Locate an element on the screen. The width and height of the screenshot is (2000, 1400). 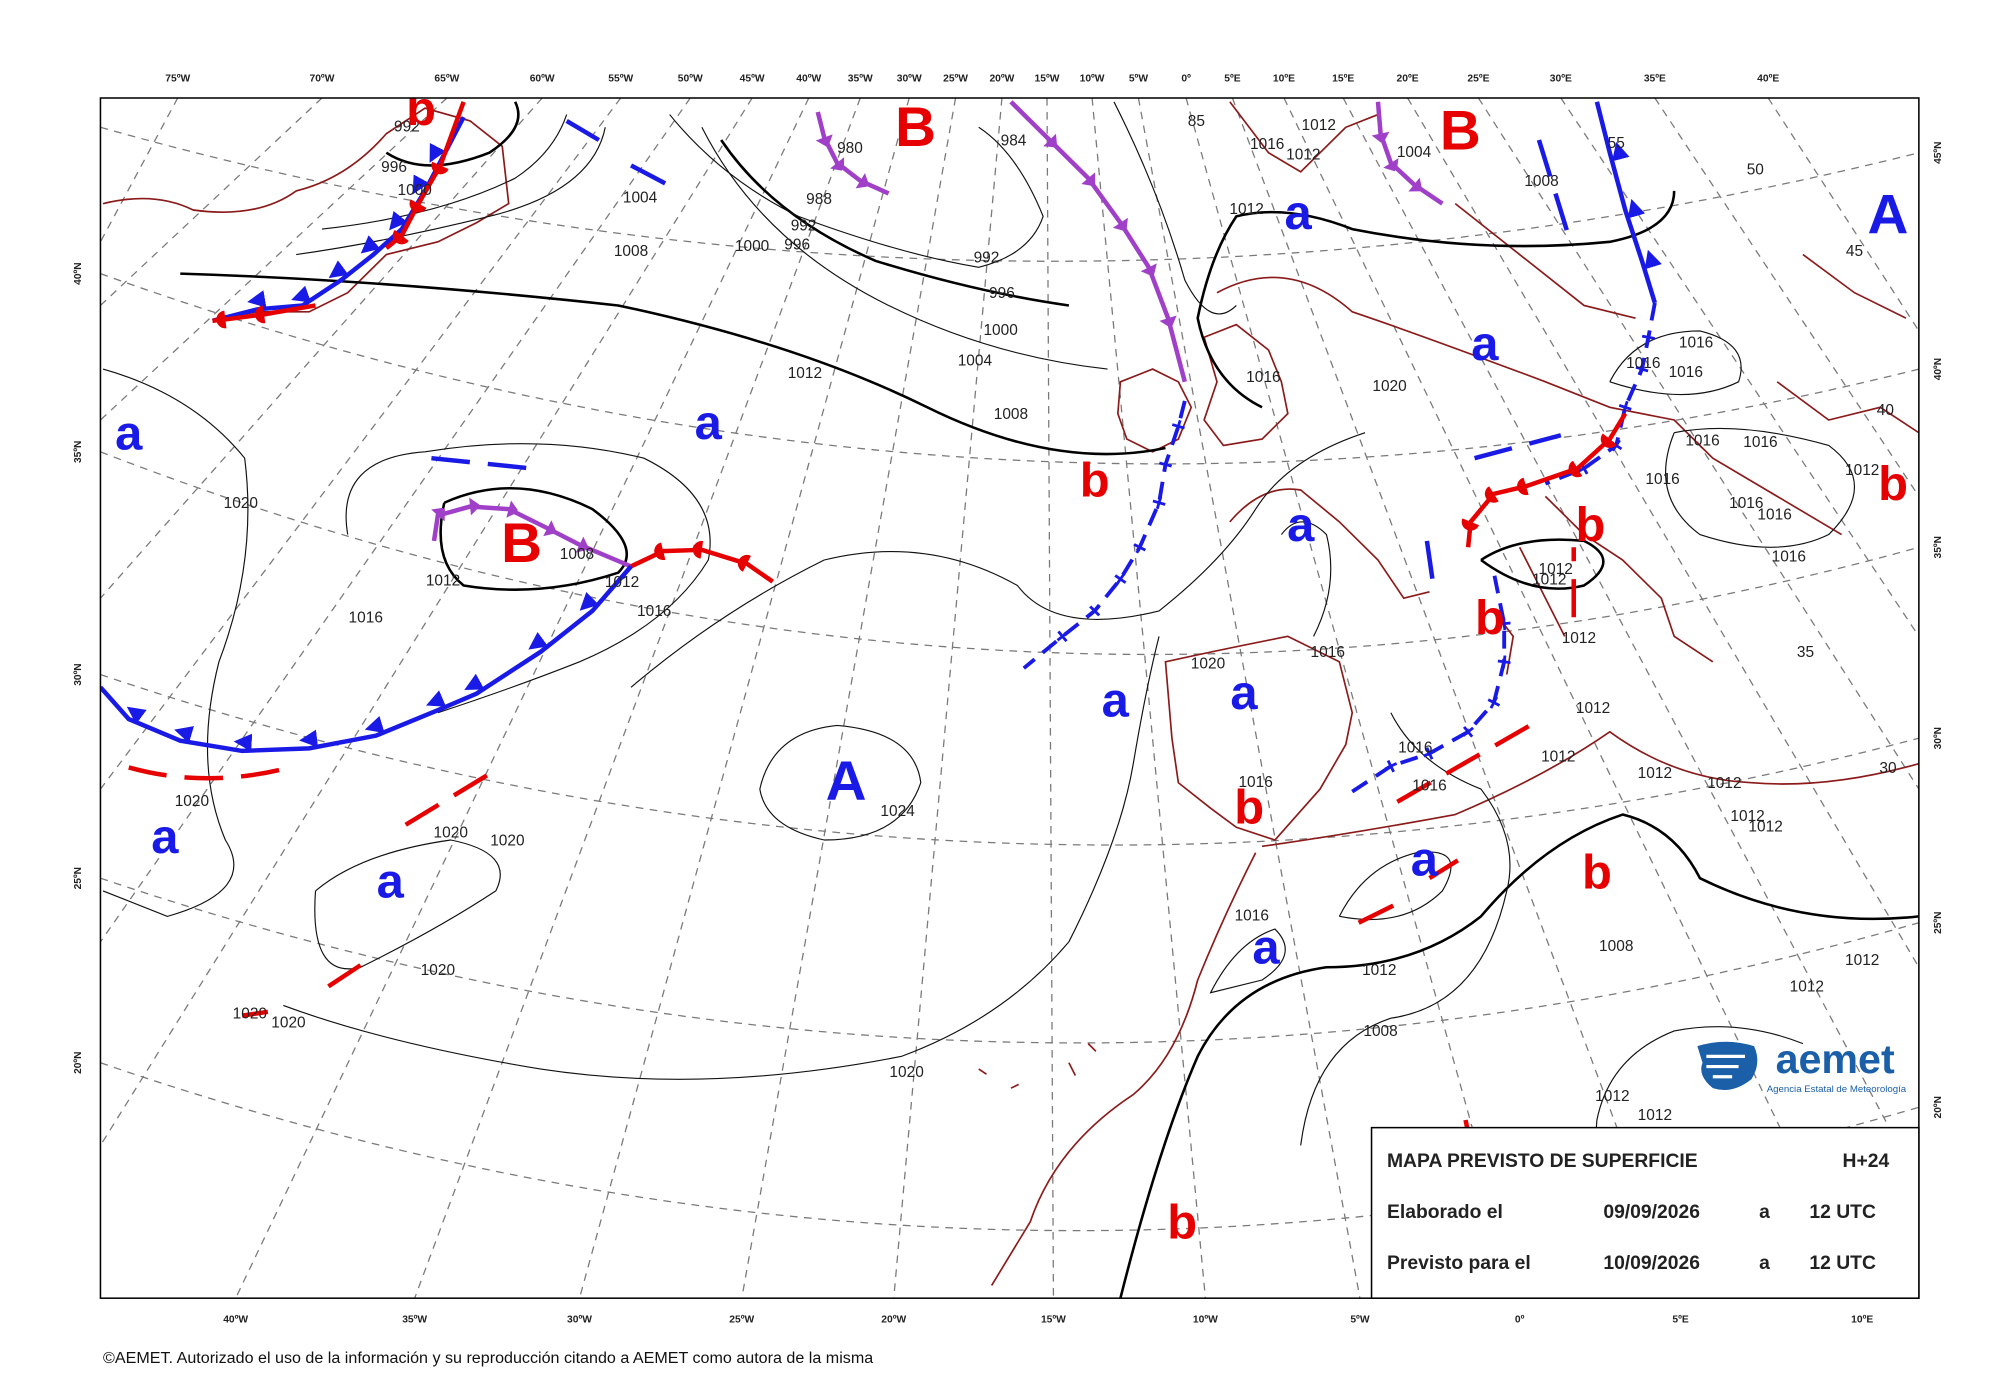
logo-subtitle: Agencia Estatal de Meteorología is located at coordinates (1837, 1089).